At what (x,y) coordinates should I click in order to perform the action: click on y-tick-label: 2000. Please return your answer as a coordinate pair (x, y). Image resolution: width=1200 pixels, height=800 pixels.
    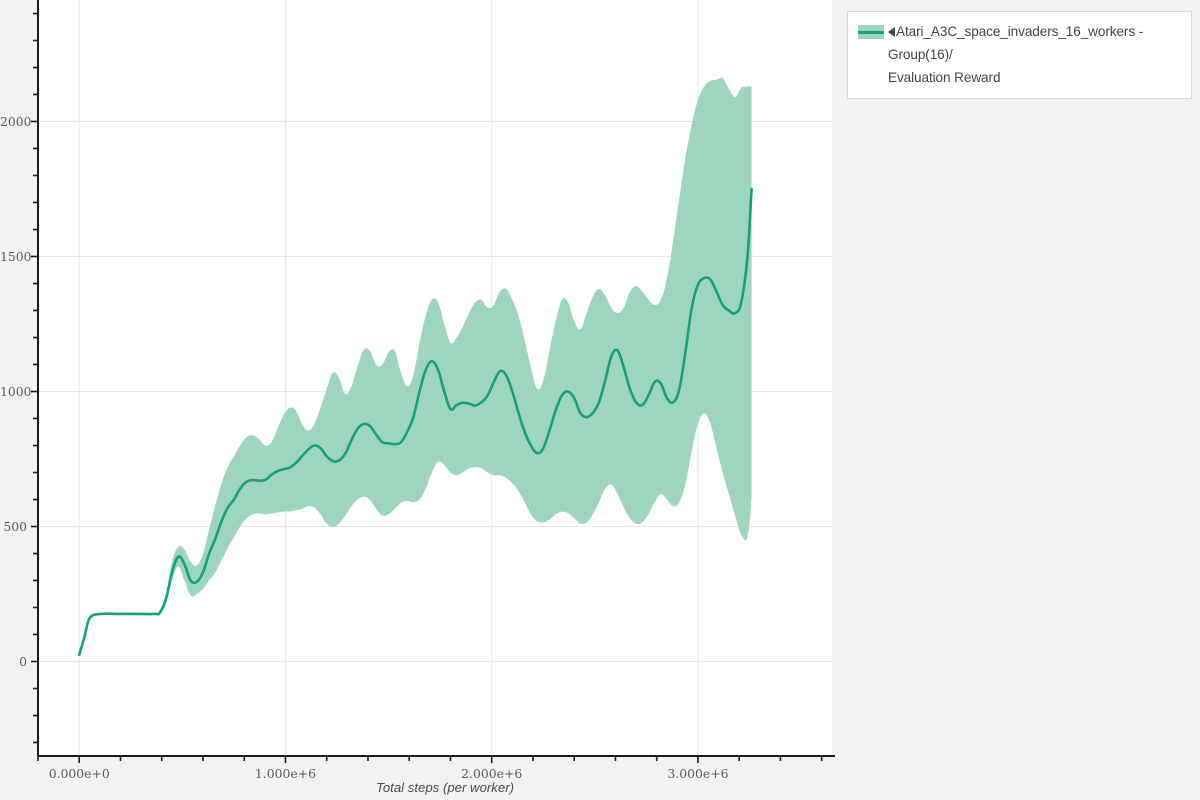
    Looking at the image, I should click on (16, 121).